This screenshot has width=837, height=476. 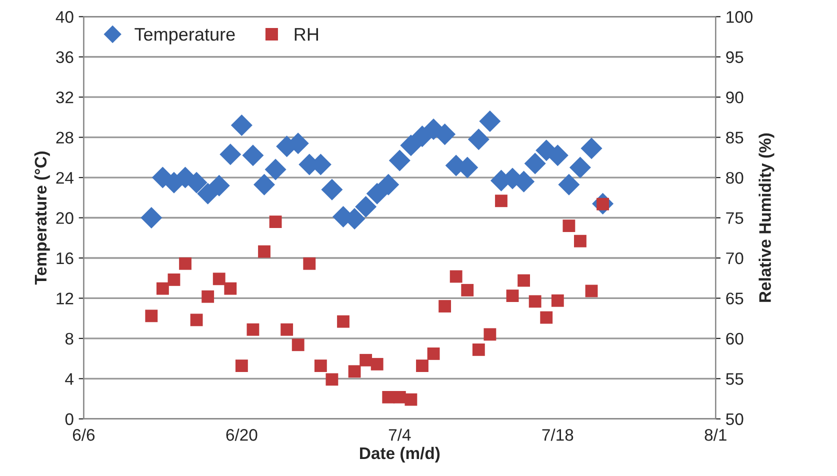 I want to click on y2-tick-label: 50, so click(x=735, y=419).